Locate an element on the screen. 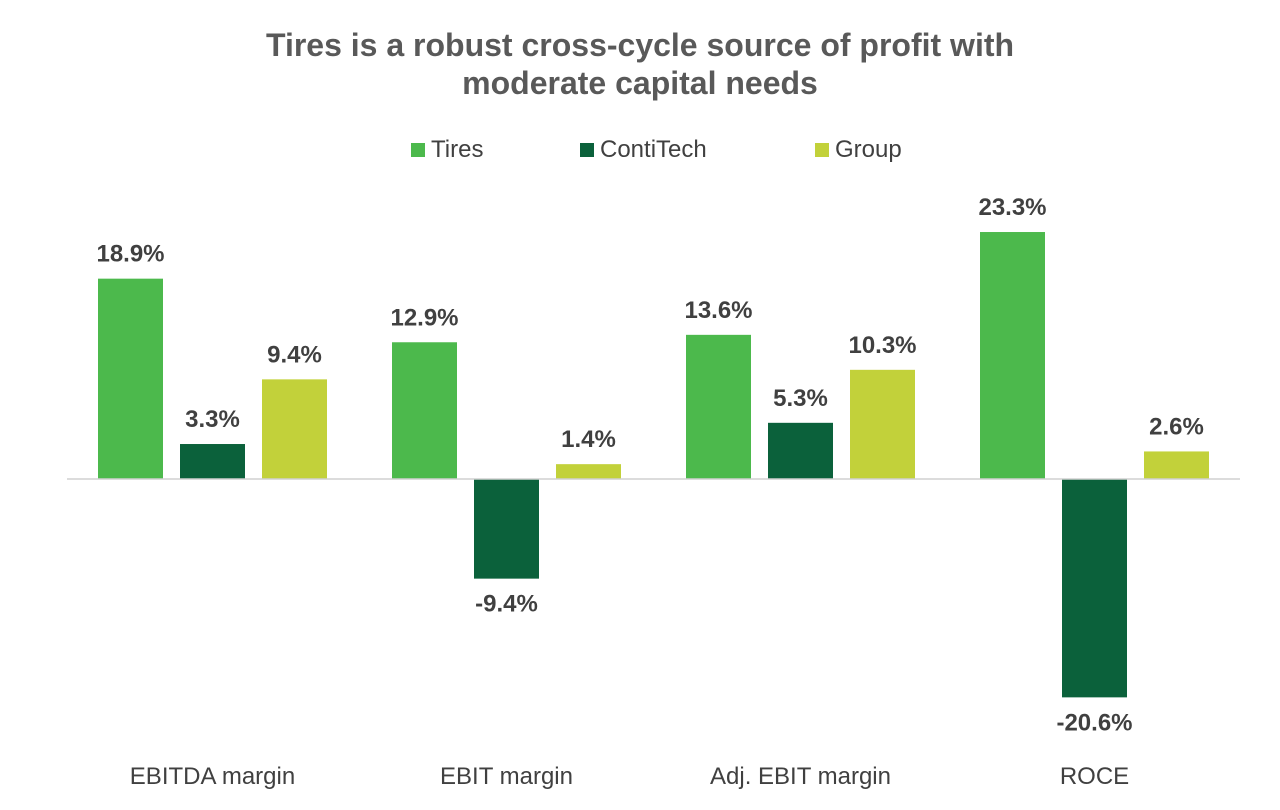  data-label-contitech-2: 5.3% is located at coordinates (800, 398).